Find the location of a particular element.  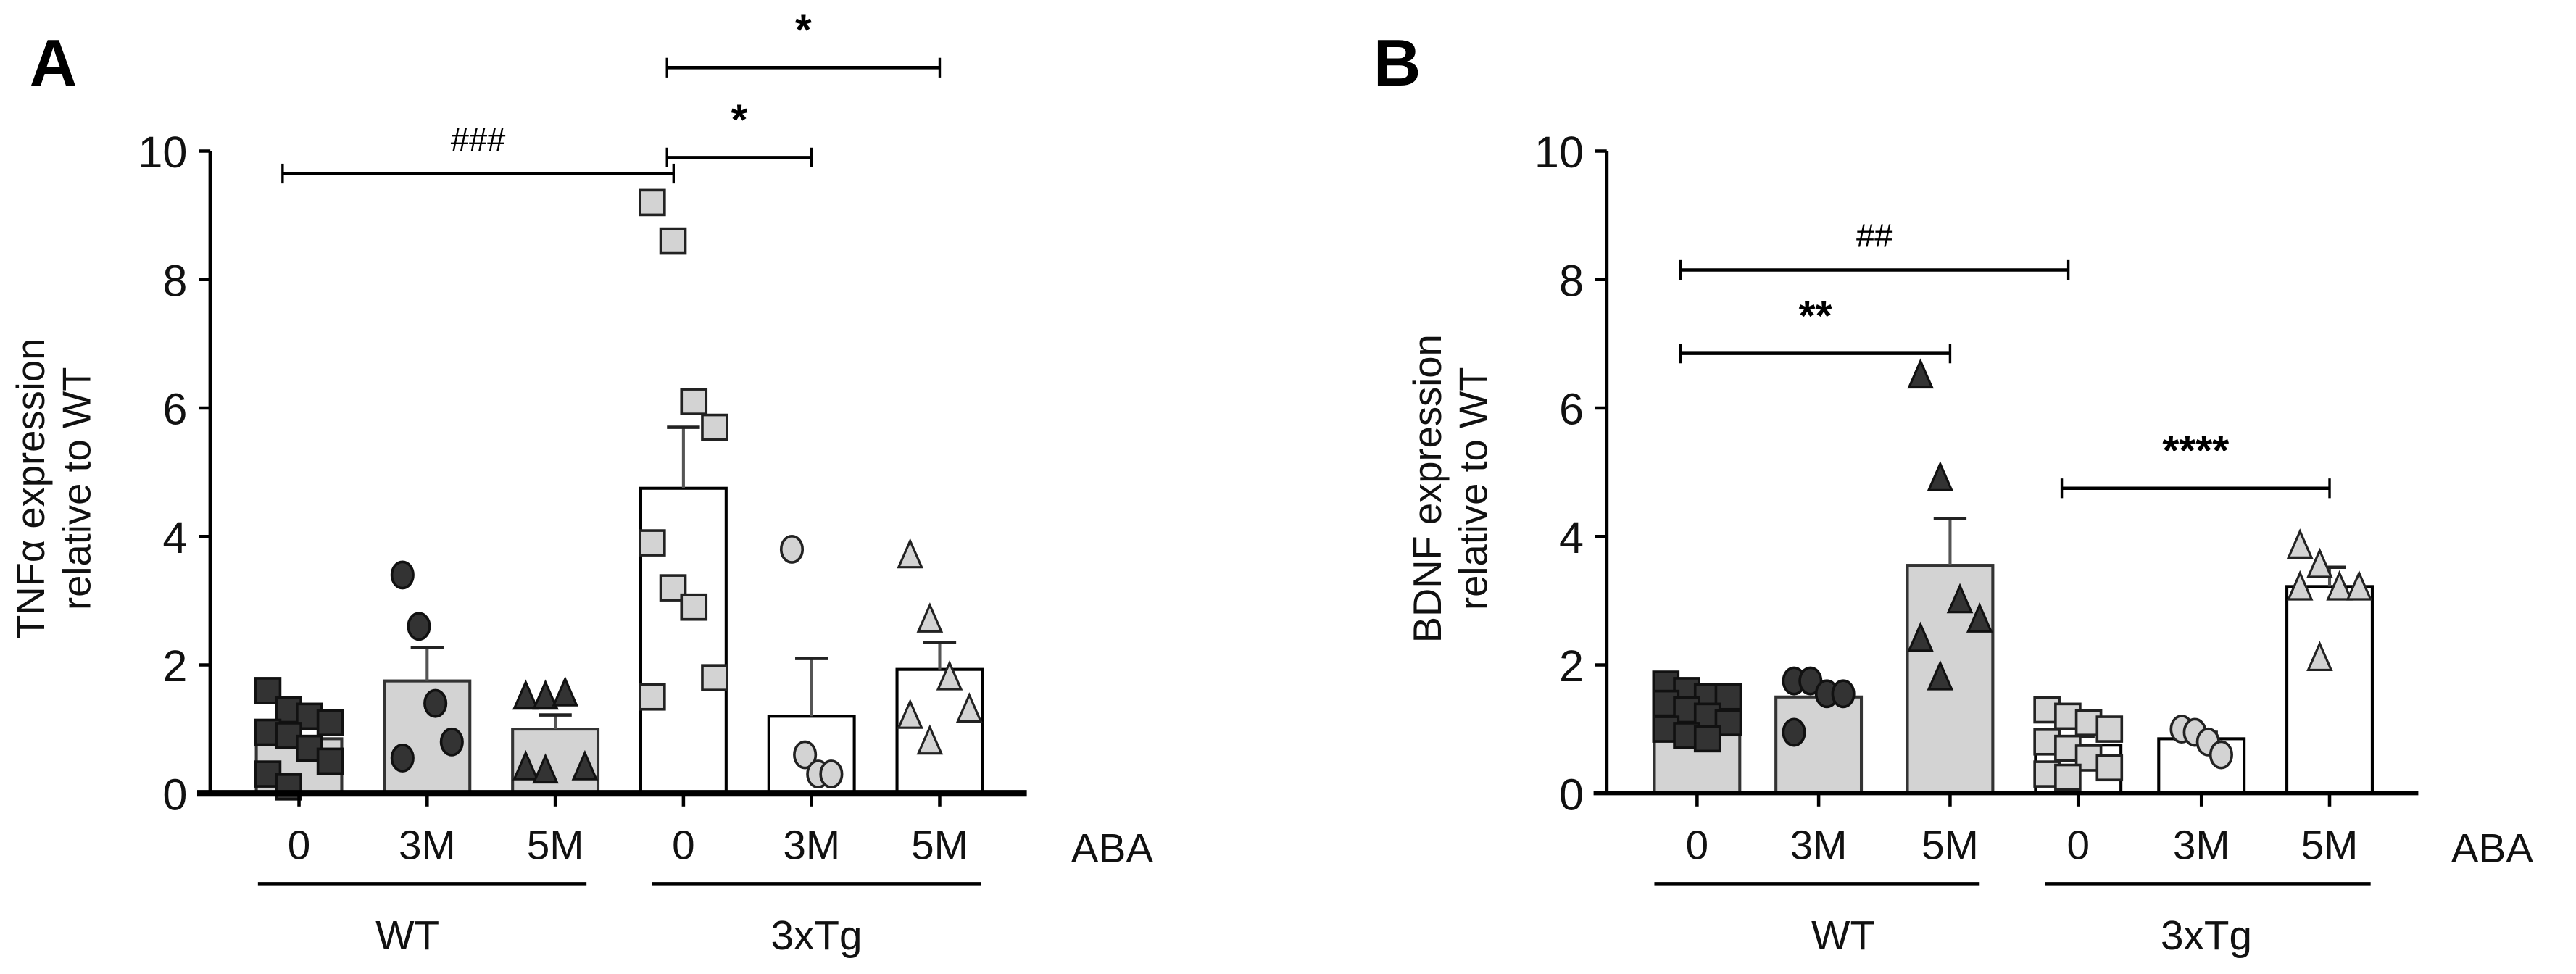

star-significance-label: ** is located at coordinates (1815, 316).